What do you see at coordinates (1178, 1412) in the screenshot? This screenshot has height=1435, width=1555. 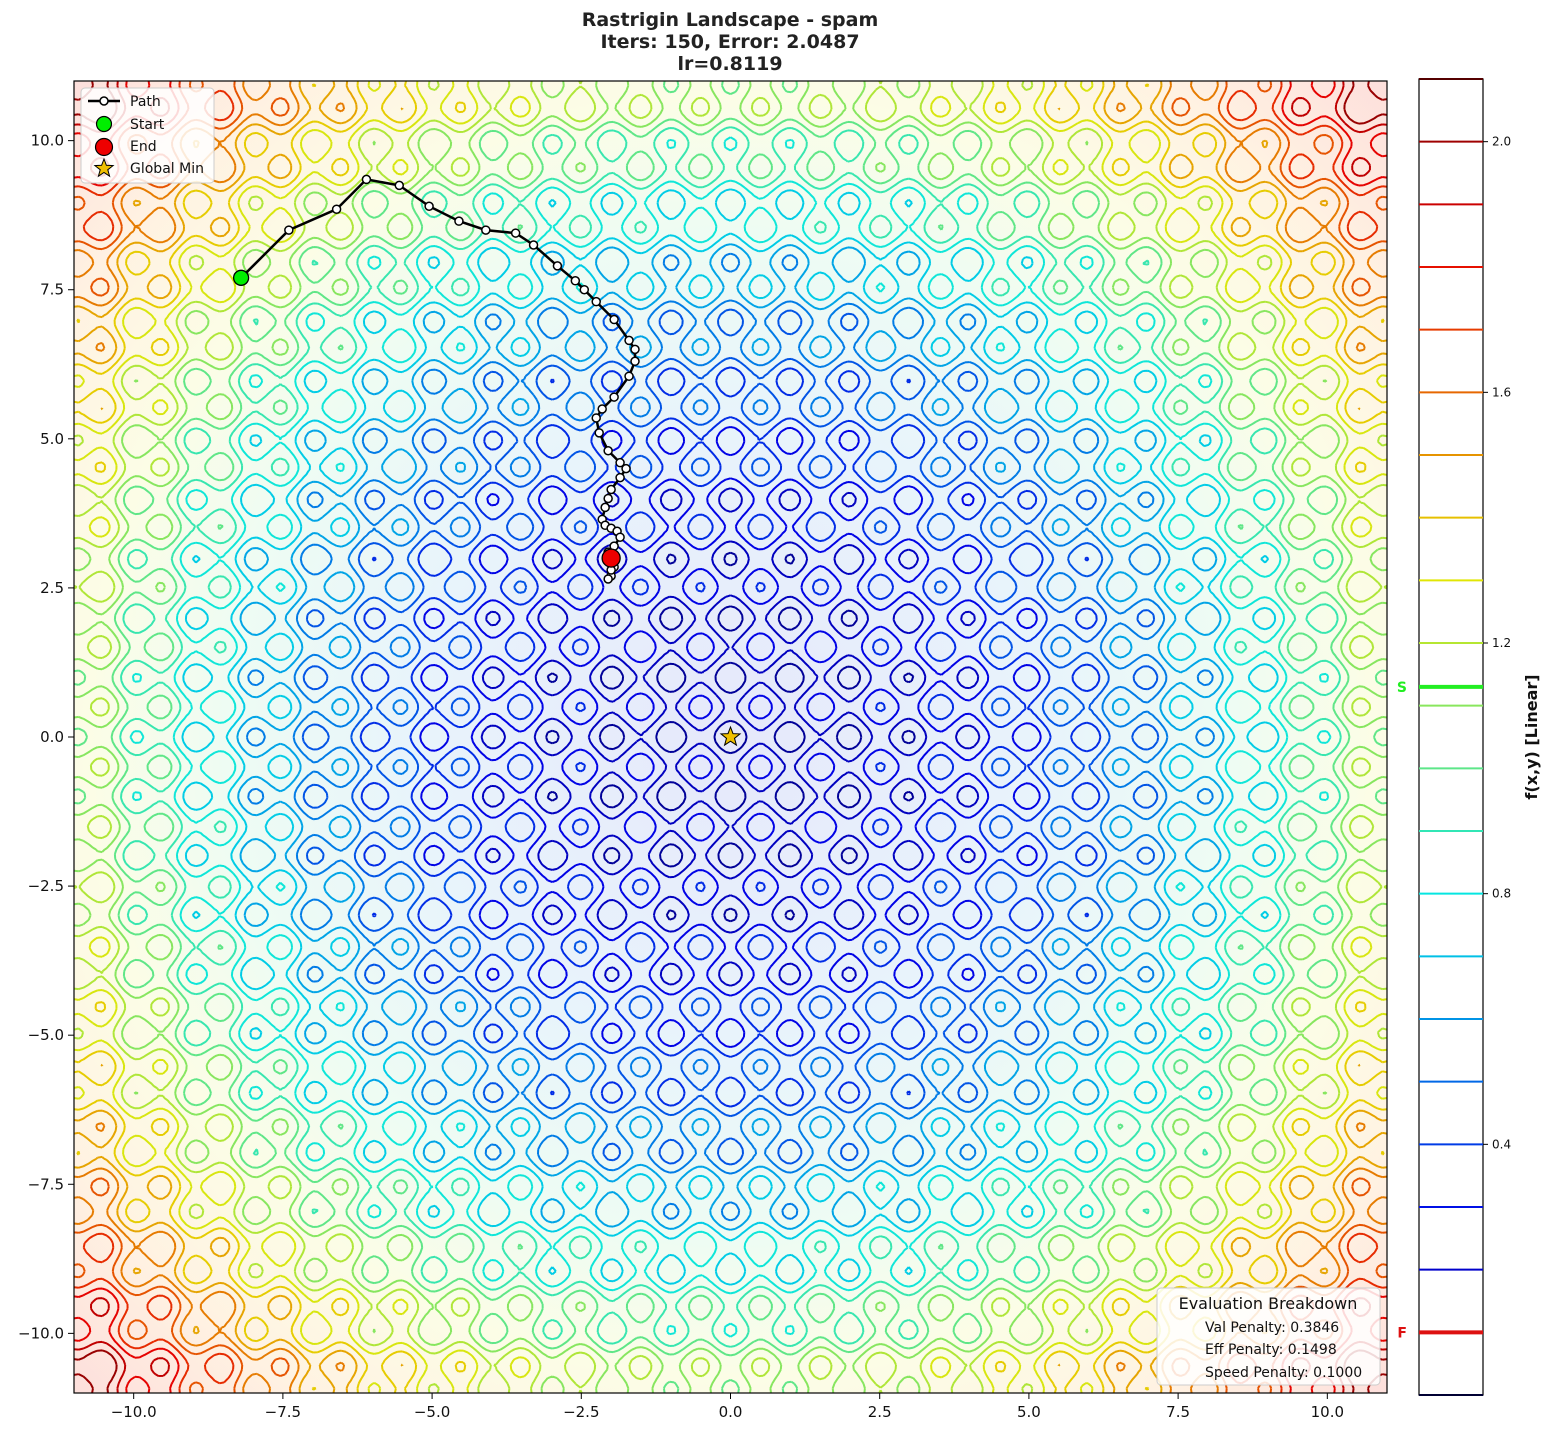 I see `x-tick-label: 7.5` at bounding box center [1178, 1412].